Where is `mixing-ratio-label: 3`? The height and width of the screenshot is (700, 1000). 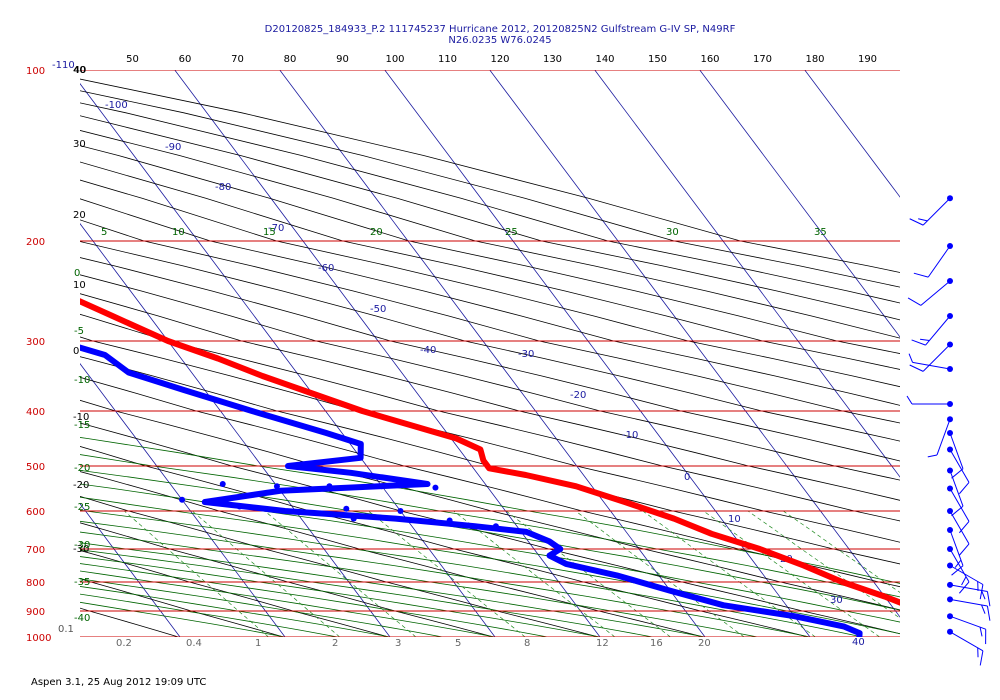
mixing-ratio-label: 3 is located at coordinates (398, 643).